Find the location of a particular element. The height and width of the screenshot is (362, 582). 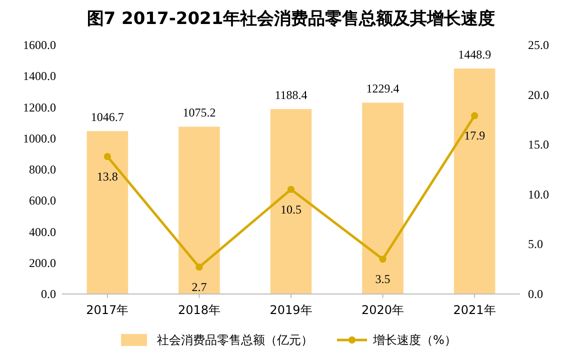

data-label: 13.8 is located at coordinates (107, 177).